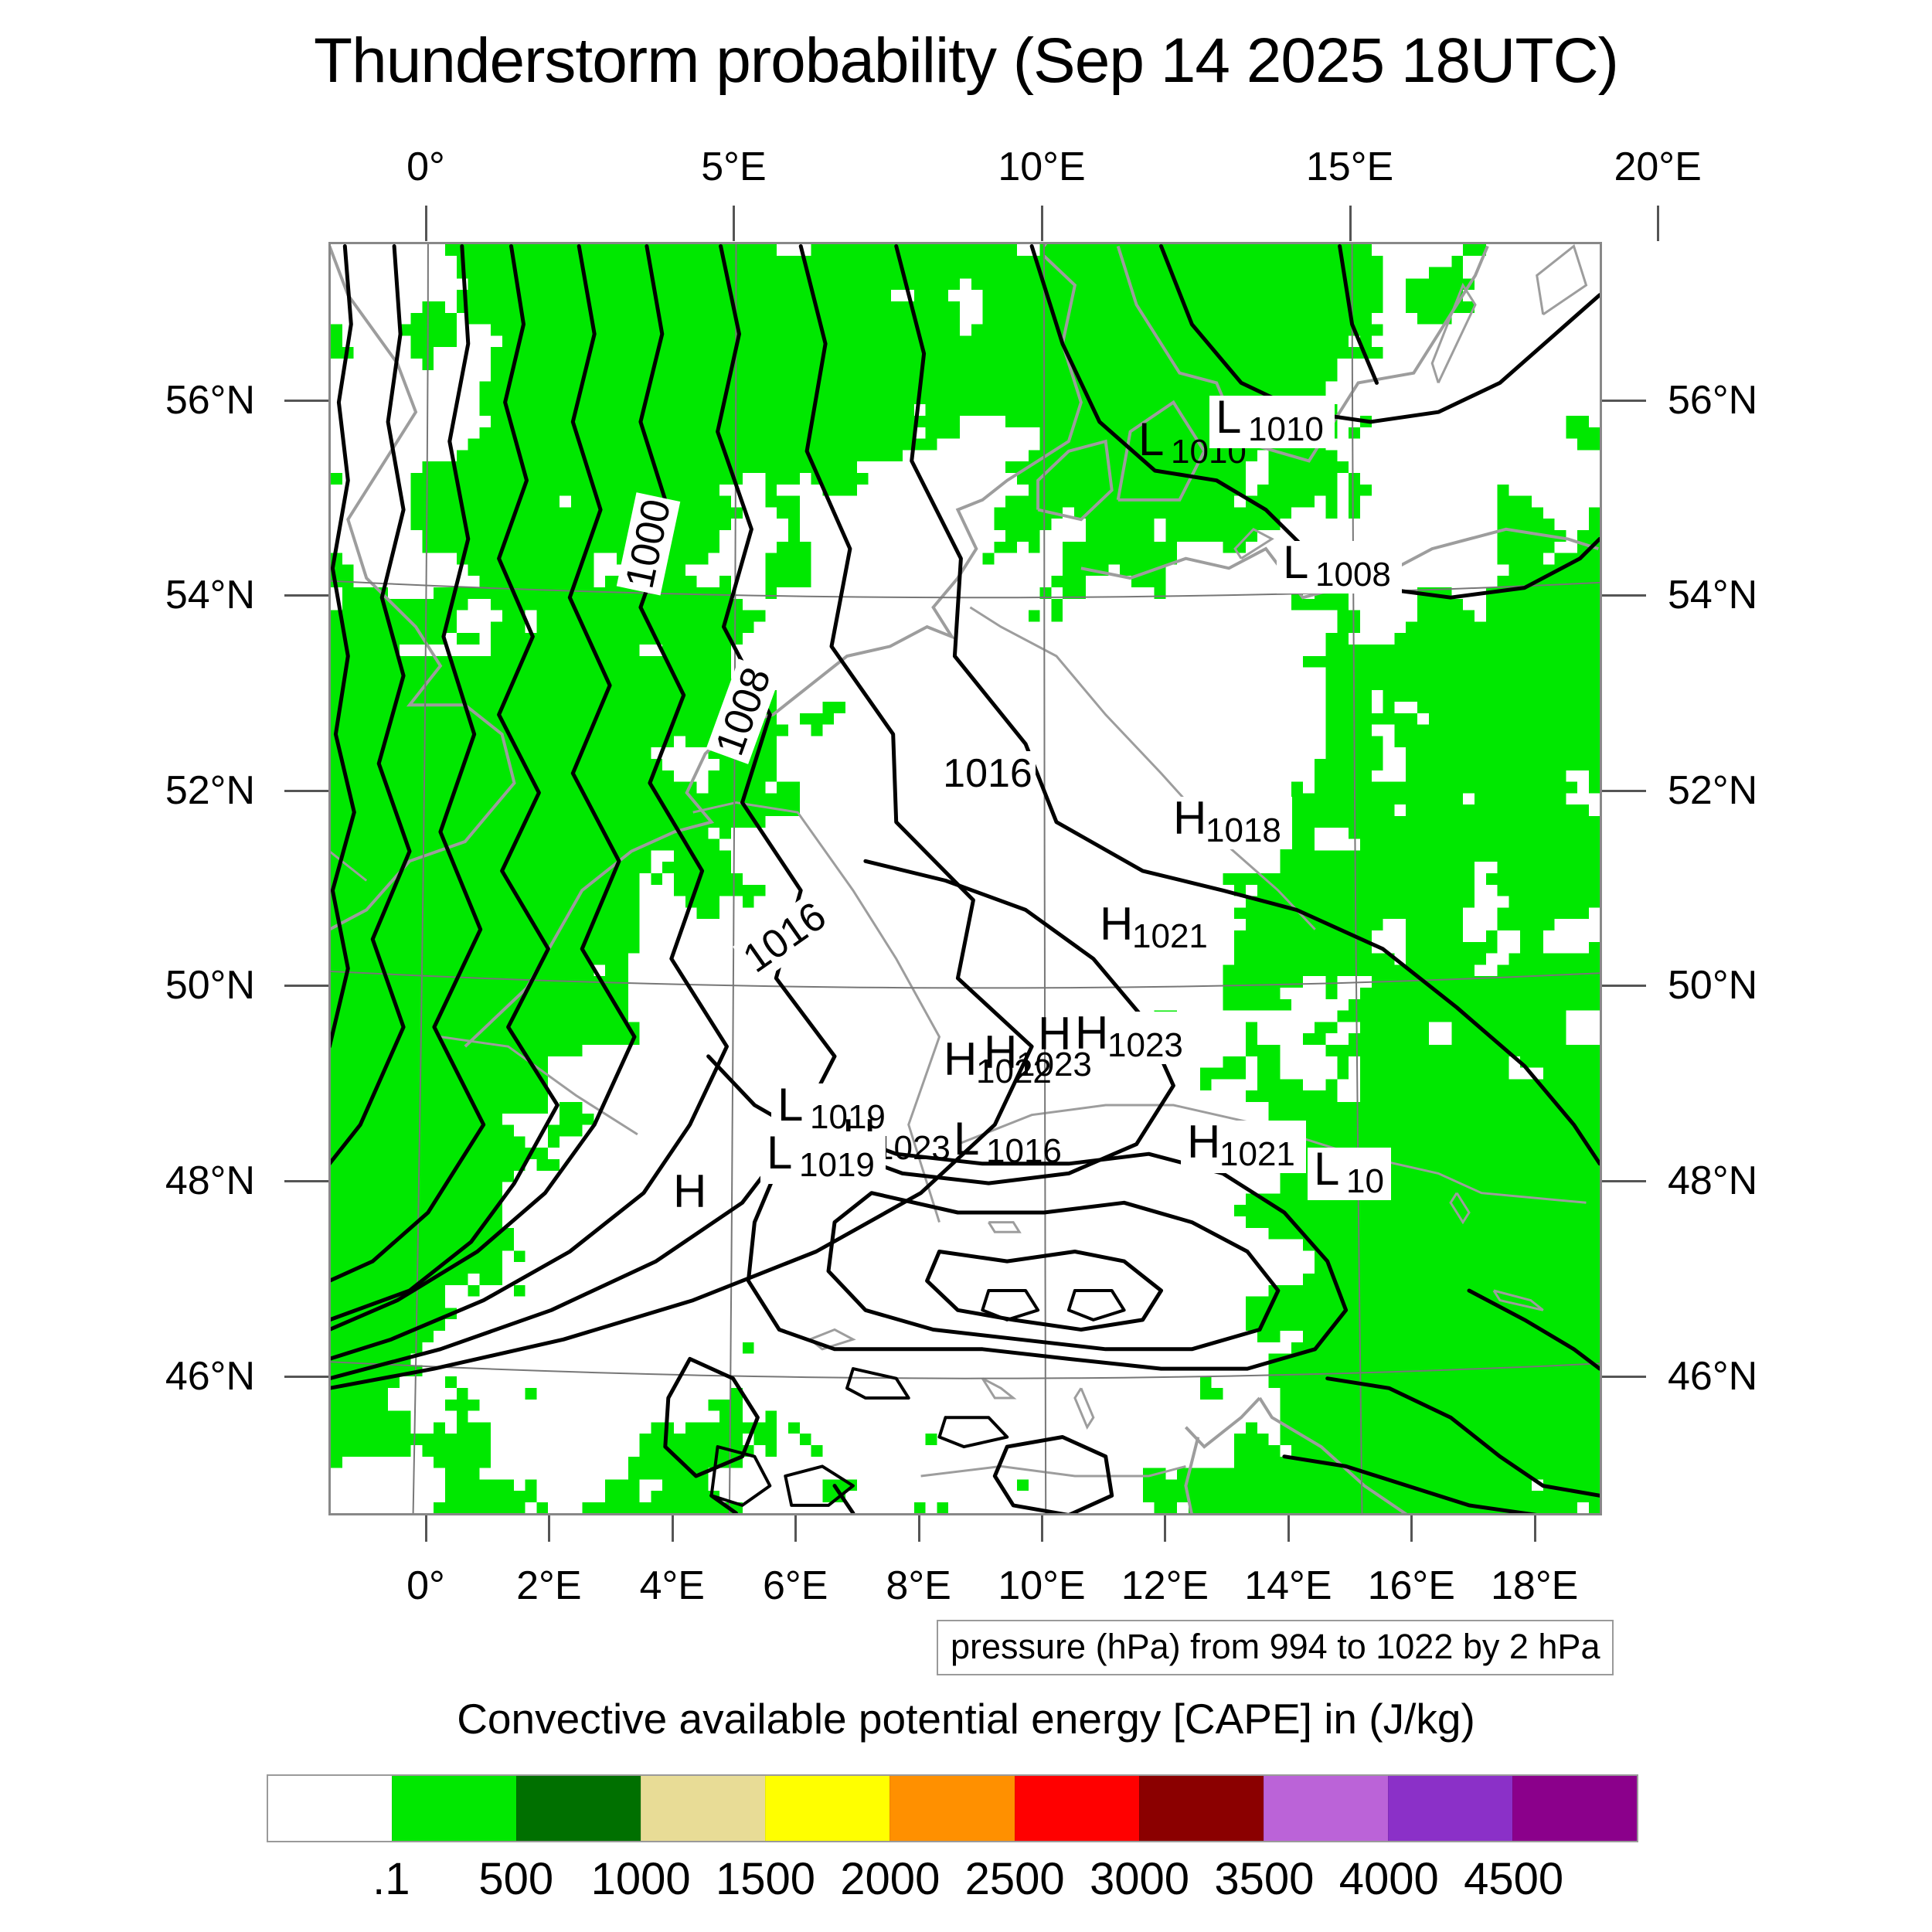 The width and height of the screenshot is (1932, 1932). I want to click on pressure-range-note: pressure (hPa) from 994 to 1022 by 2 hPa, so click(1276, 1647).